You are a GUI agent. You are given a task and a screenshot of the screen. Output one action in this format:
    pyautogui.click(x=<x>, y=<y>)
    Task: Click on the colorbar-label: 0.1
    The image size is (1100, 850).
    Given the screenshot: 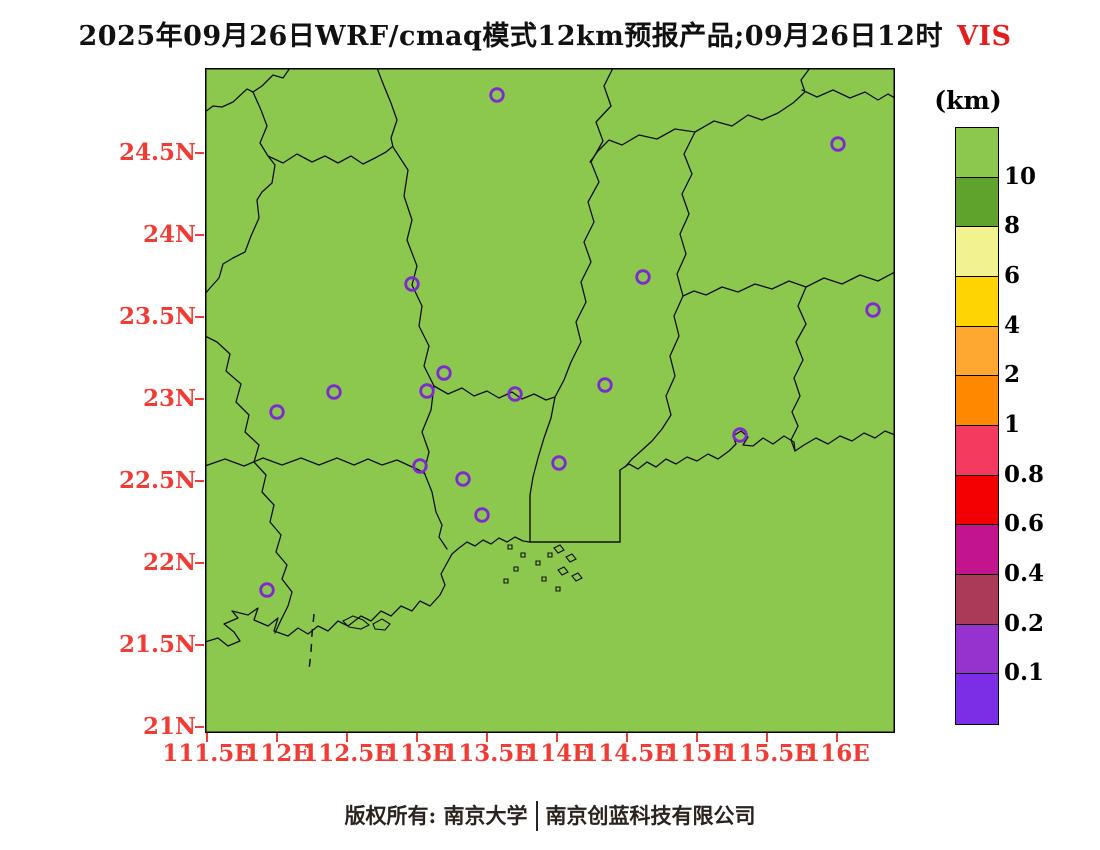 What is the action you would take?
    pyautogui.click(x=1024, y=673)
    